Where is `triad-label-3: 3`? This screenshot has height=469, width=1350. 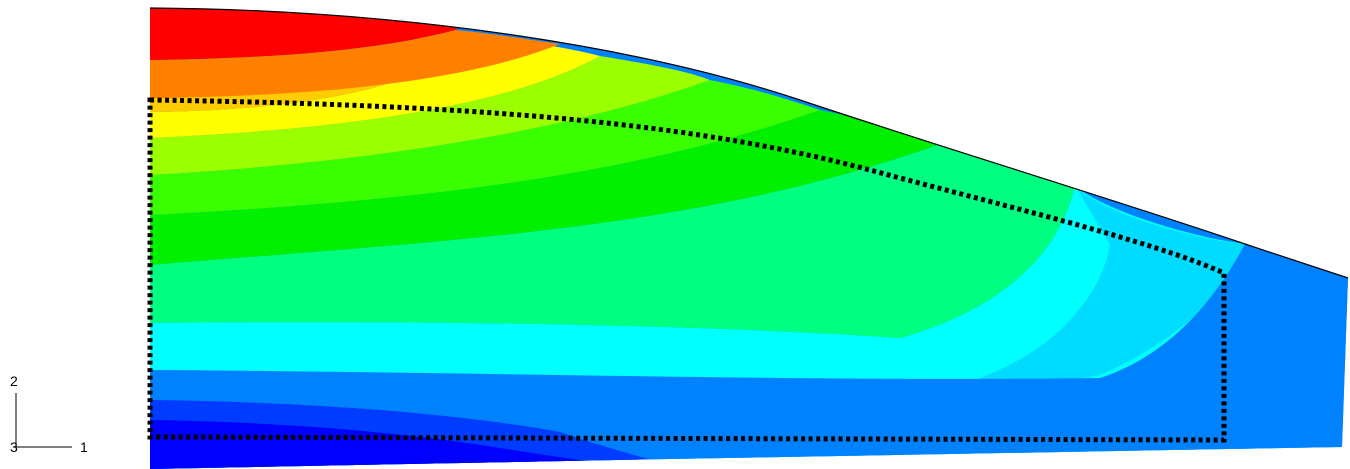
triad-label-3: 3 is located at coordinates (14, 447).